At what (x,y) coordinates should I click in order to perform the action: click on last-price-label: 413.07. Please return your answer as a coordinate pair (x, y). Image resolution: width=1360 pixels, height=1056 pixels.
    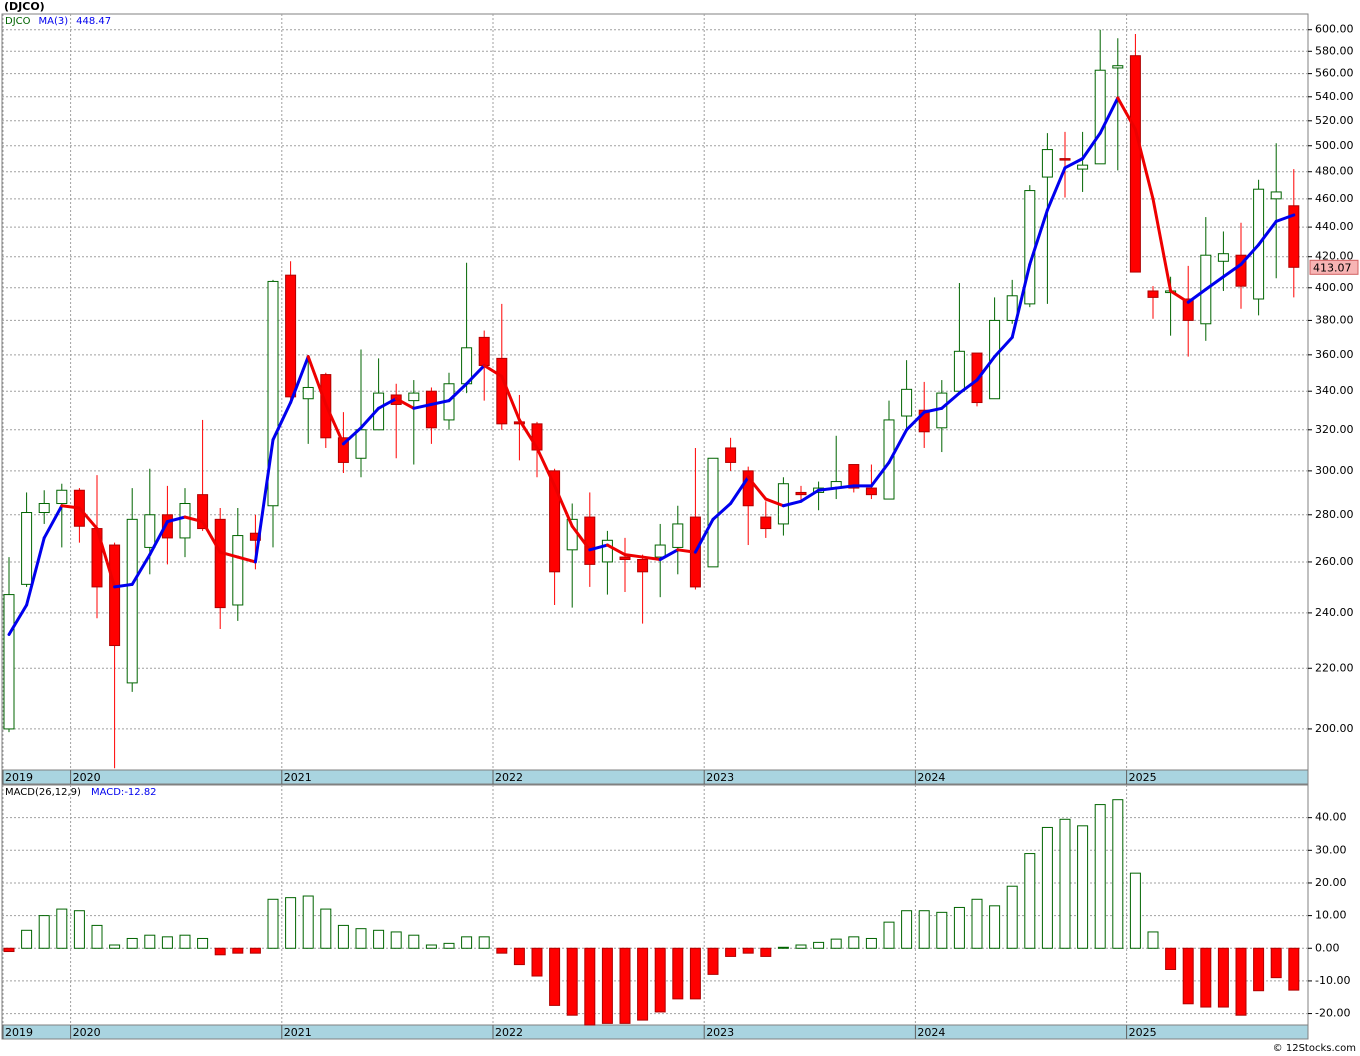
    Looking at the image, I should click on (1332, 267).